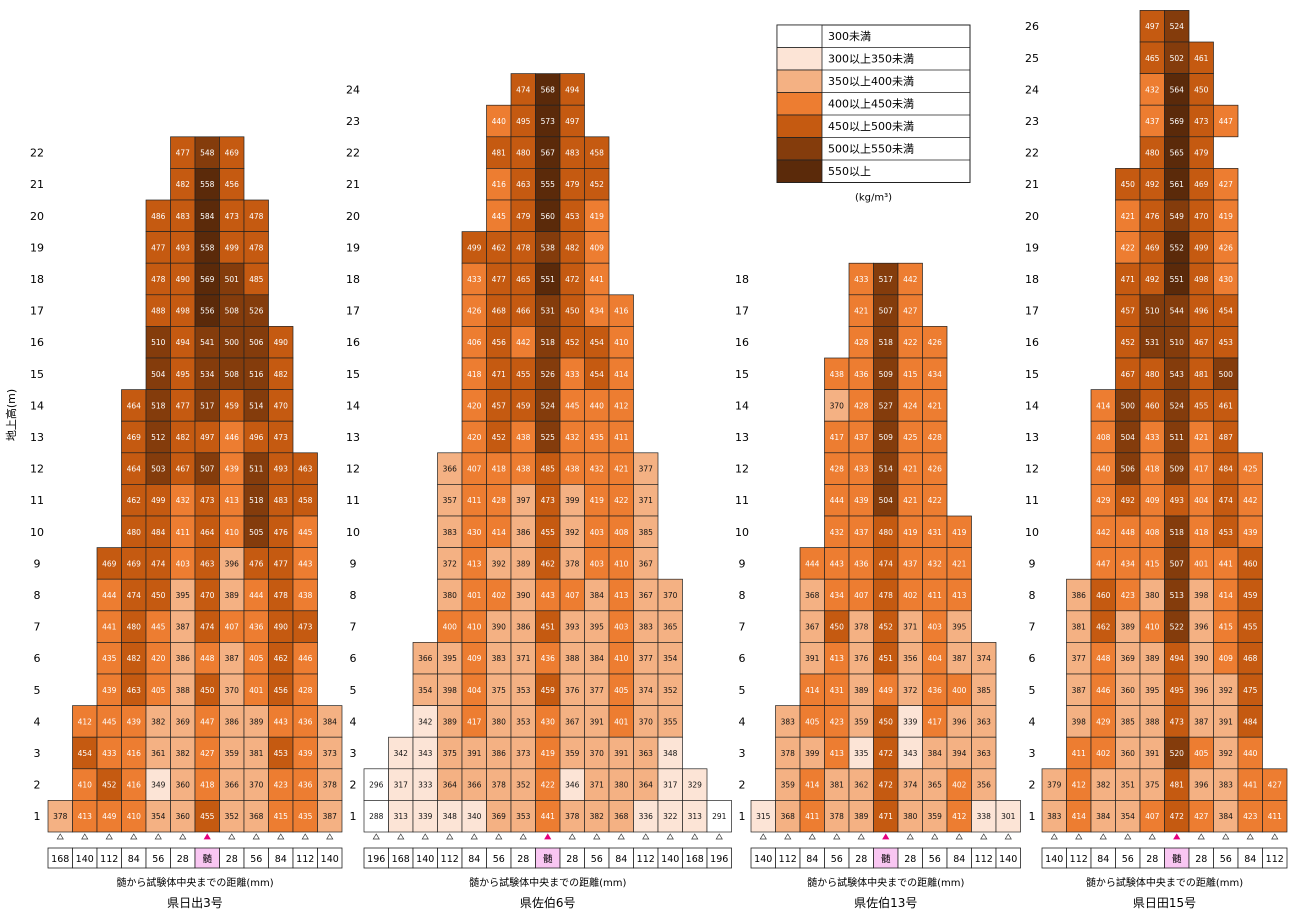 This screenshot has width=1295, height=917. I want to click on y-axis-title-text: 地上高(m), so click(11, 415).